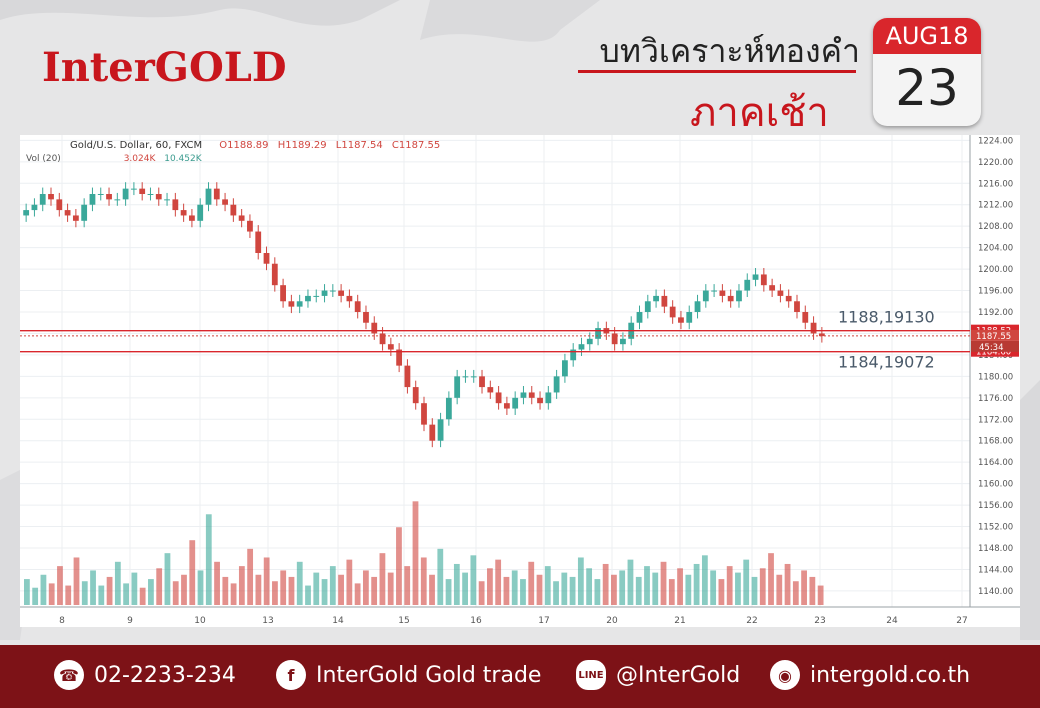 Image resolution: width=1040 pixels, height=708 pixels. Describe the element at coordinates (890, 675) in the screenshot. I see `web-text: intergold.co.th` at that location.